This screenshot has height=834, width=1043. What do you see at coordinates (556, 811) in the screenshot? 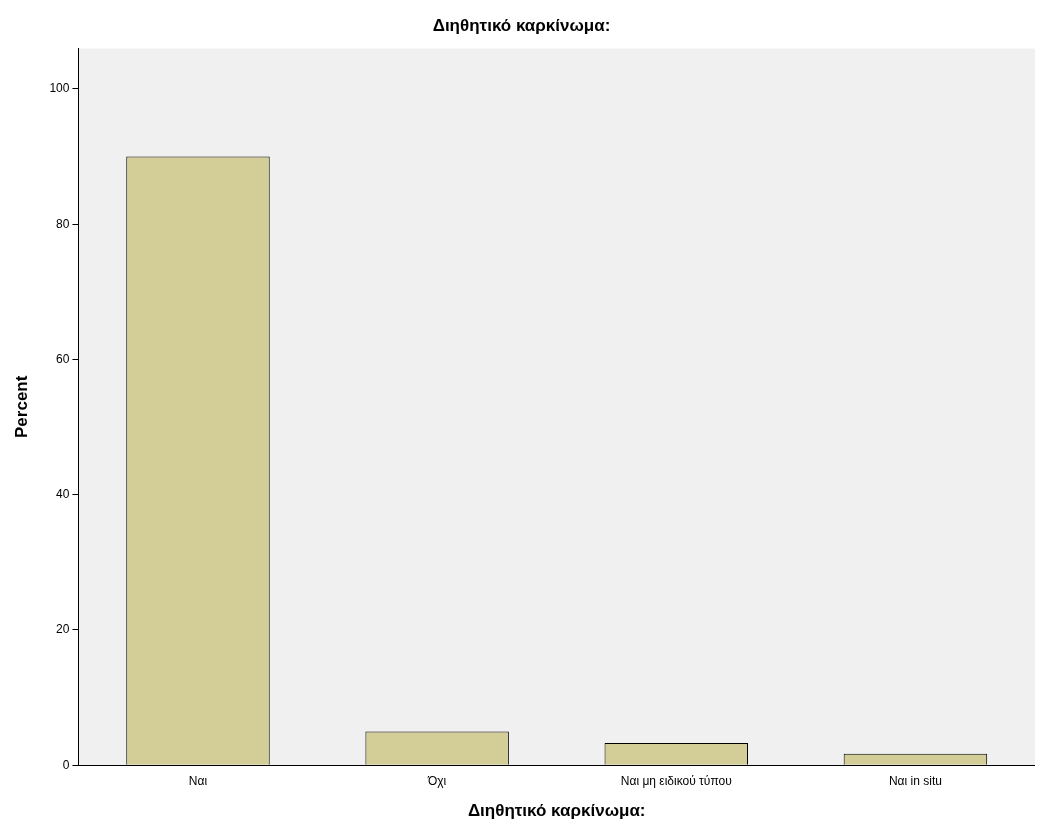
I see `x-axis-title: Διηθητικό καρκίνωμα:` at bounding box center [556, 811].